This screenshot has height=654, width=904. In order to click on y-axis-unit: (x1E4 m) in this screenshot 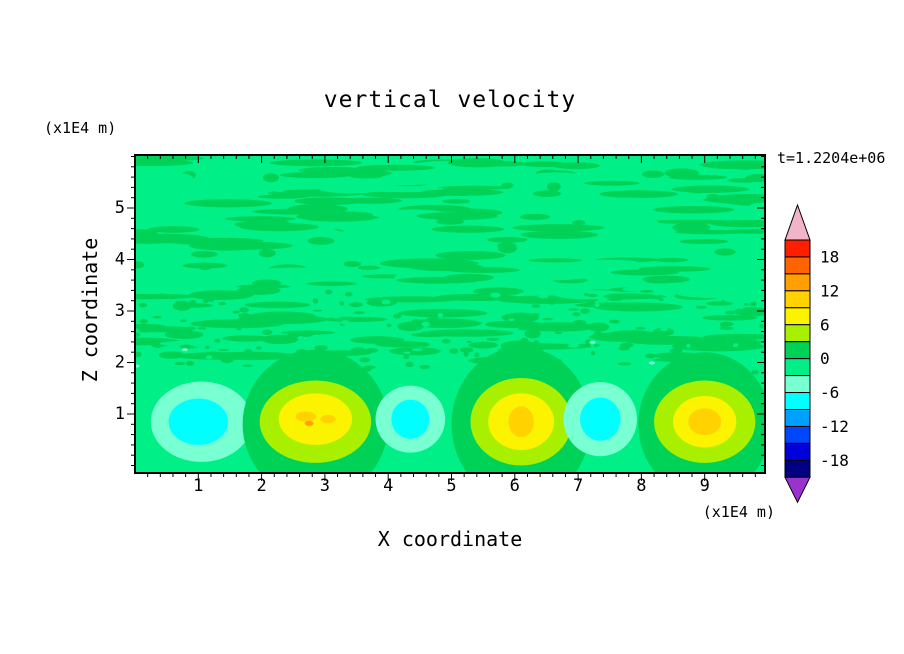, I will do `click(80, 128)`.